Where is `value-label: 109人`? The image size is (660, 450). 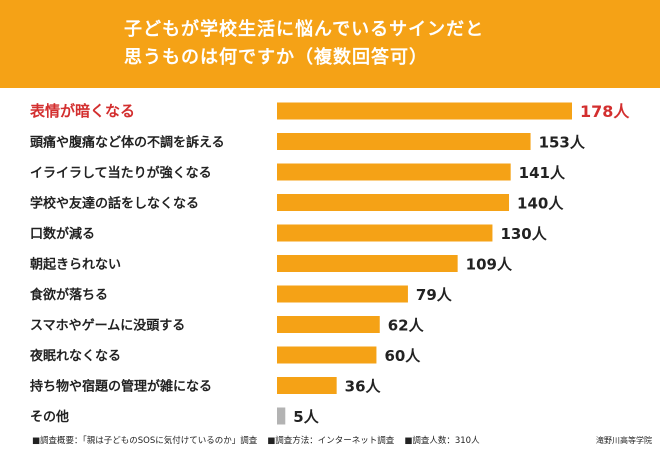 value-label: 109人 is located at coordinates (489, 265).